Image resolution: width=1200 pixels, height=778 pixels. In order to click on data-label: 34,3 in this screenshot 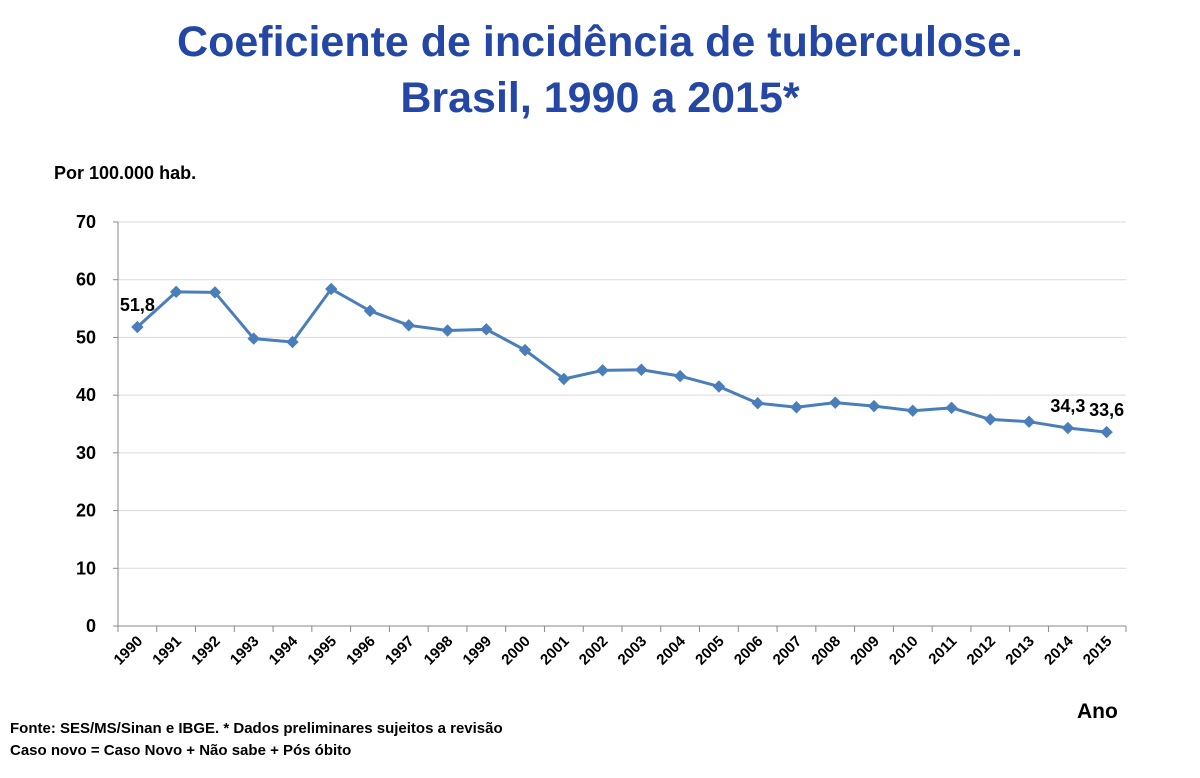, I will do `click(1067, 406)`.